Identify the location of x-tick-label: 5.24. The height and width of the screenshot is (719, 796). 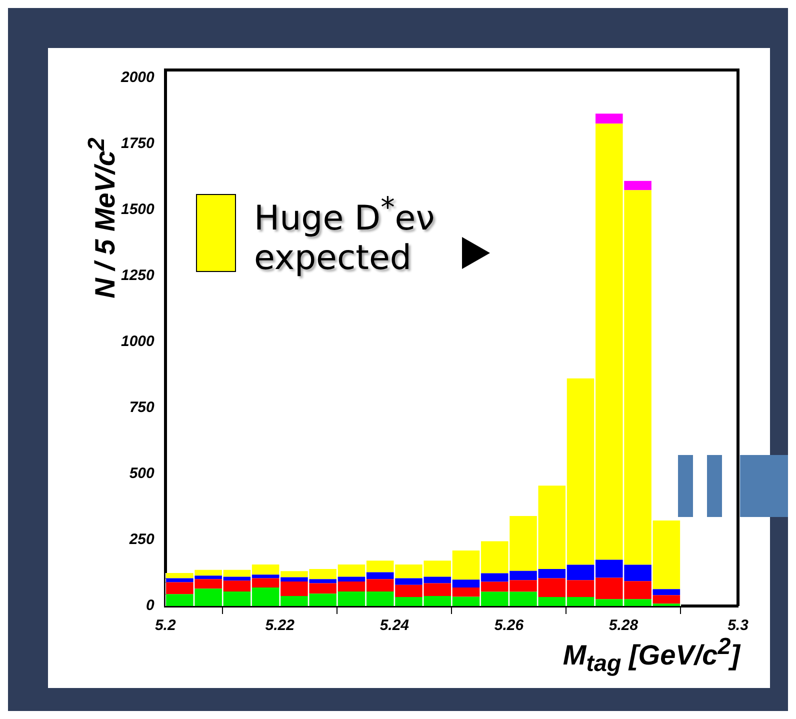
(395, 625).